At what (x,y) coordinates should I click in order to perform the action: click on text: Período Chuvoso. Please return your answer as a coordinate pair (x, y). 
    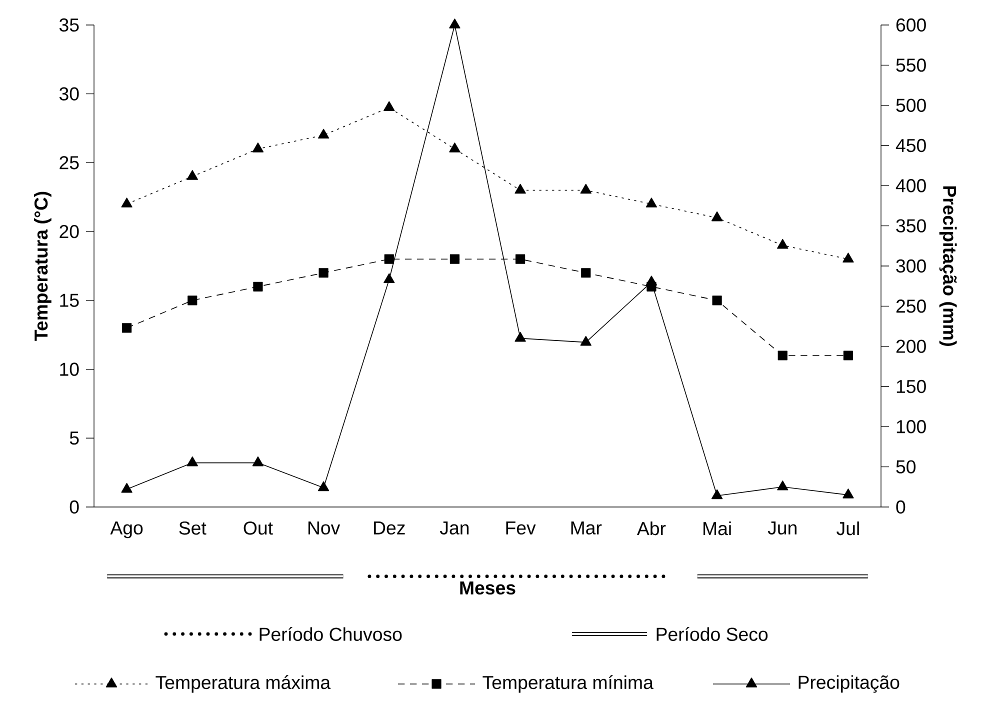
    Looking at the image, I should click on (331, 634).